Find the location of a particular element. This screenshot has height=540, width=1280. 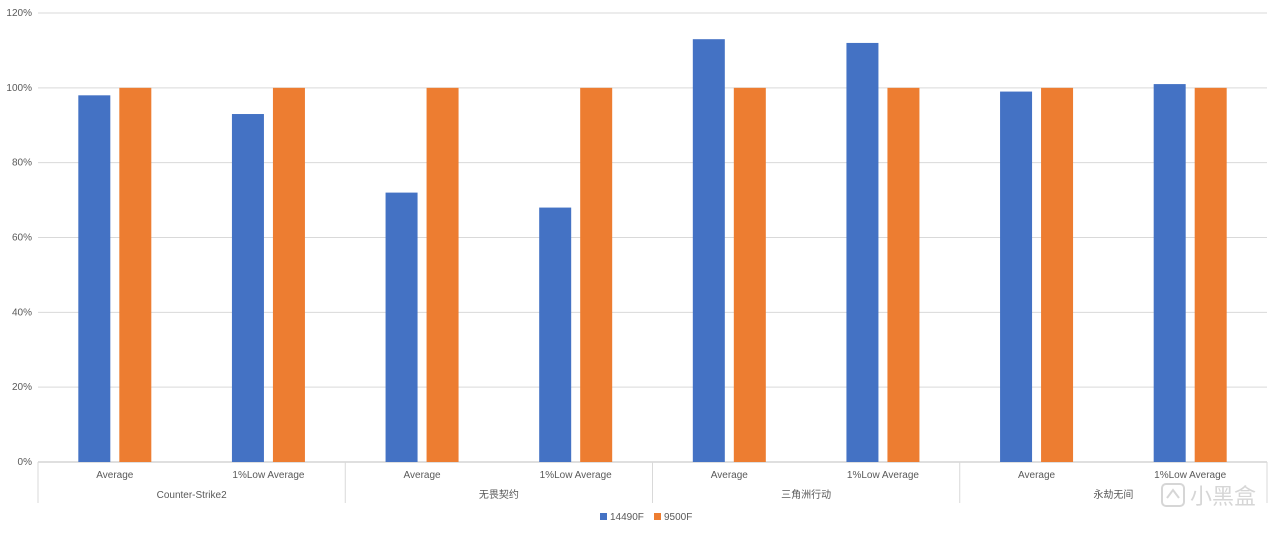

legend: 14490F 9500F is located at coordinates (646, 517).